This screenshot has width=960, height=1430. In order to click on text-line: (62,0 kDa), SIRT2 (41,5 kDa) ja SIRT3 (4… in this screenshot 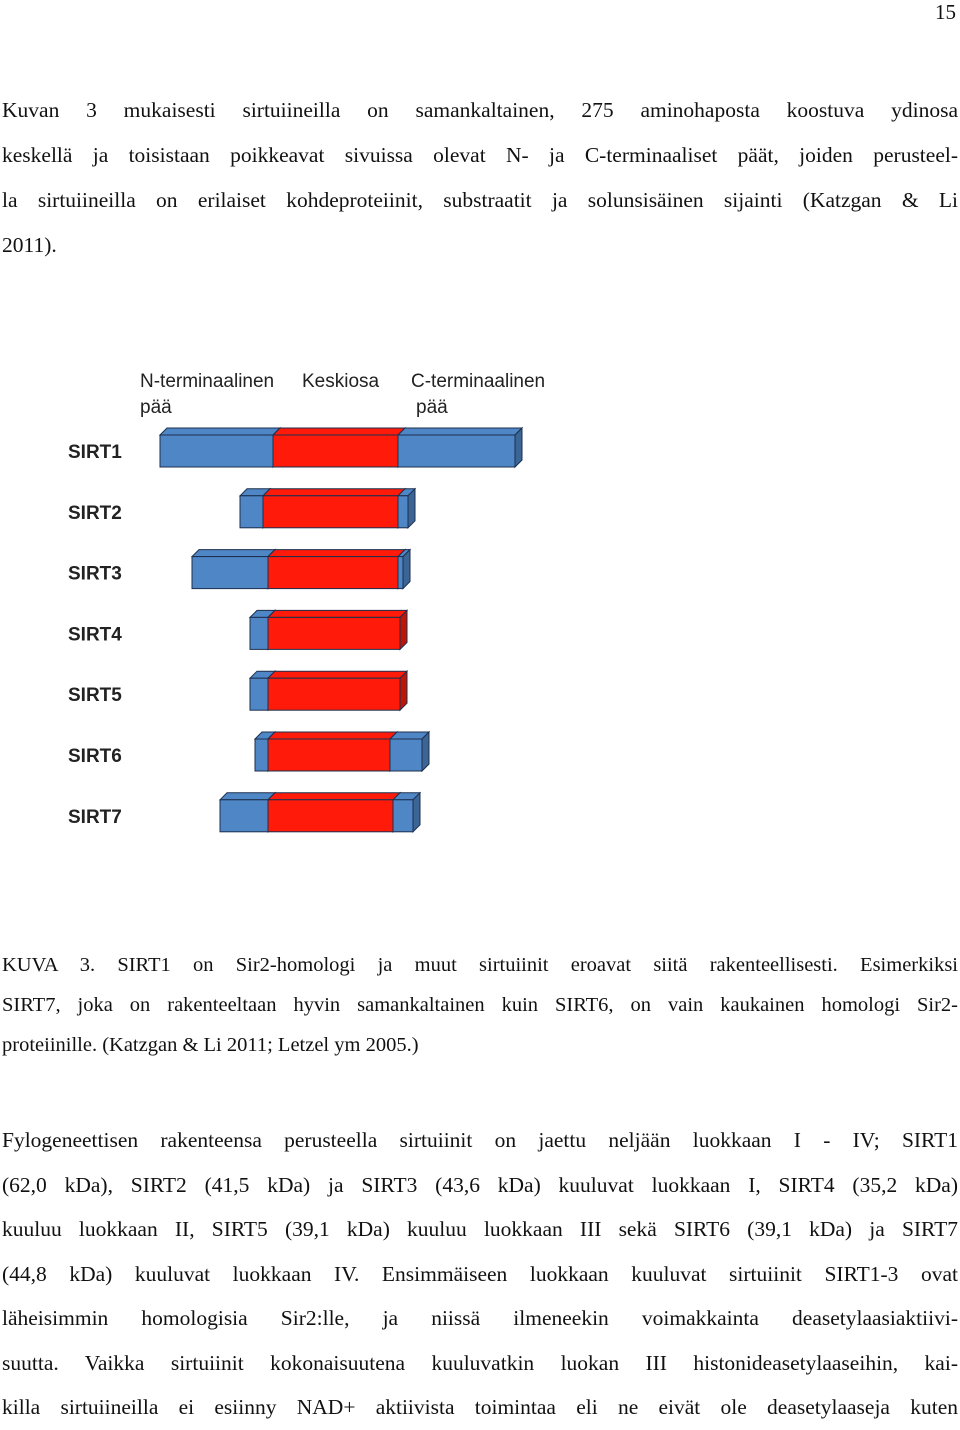, I will do `click(480, 1184)`.